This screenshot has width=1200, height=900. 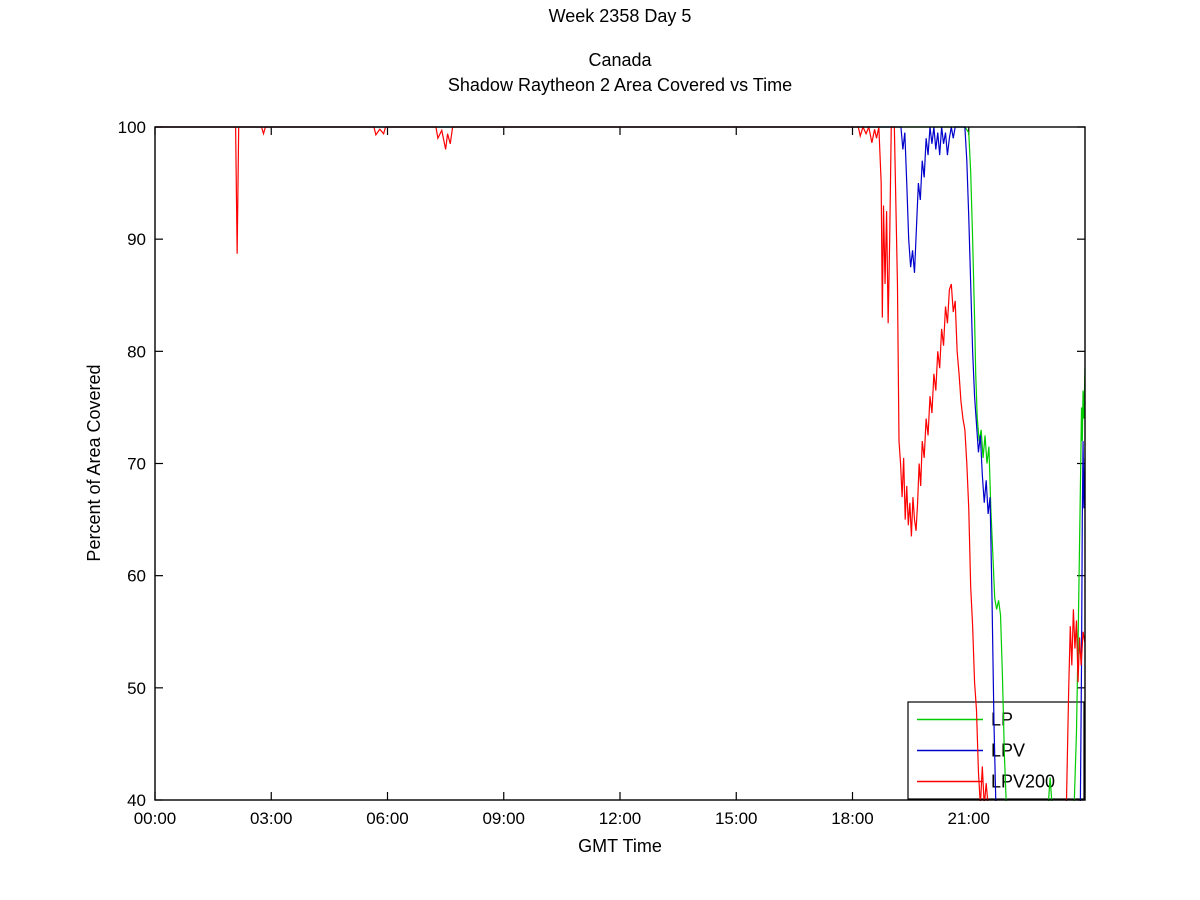 What do you see at coordinates (1002, 720) in the screenshot?
I see `legend-label-lp: LP` at bounding box center [1002, 720].